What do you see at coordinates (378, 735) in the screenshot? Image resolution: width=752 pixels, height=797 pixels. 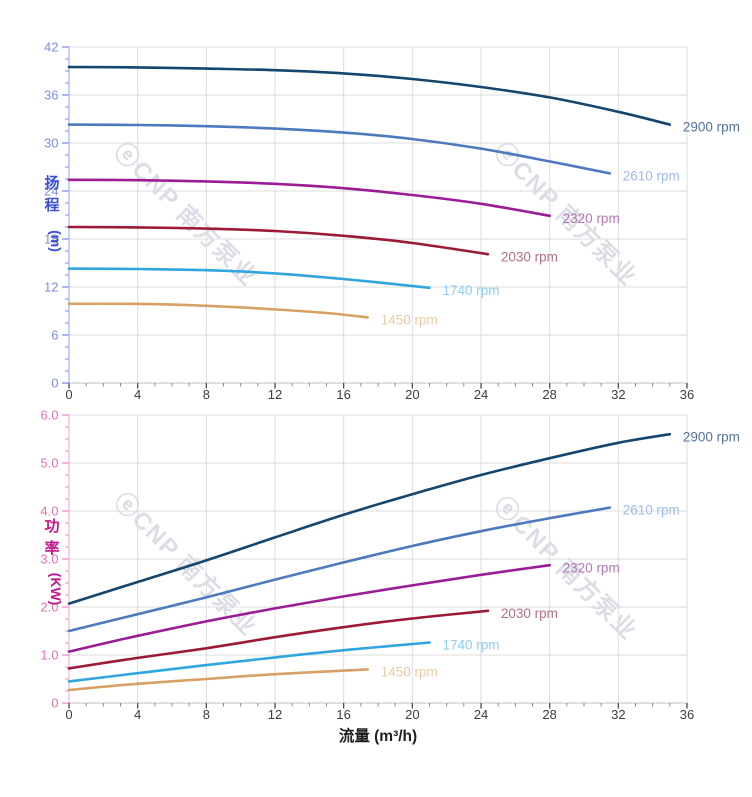 I see `x-axis-title: 流量 (m³/h)` at bounding box center [378, 735].